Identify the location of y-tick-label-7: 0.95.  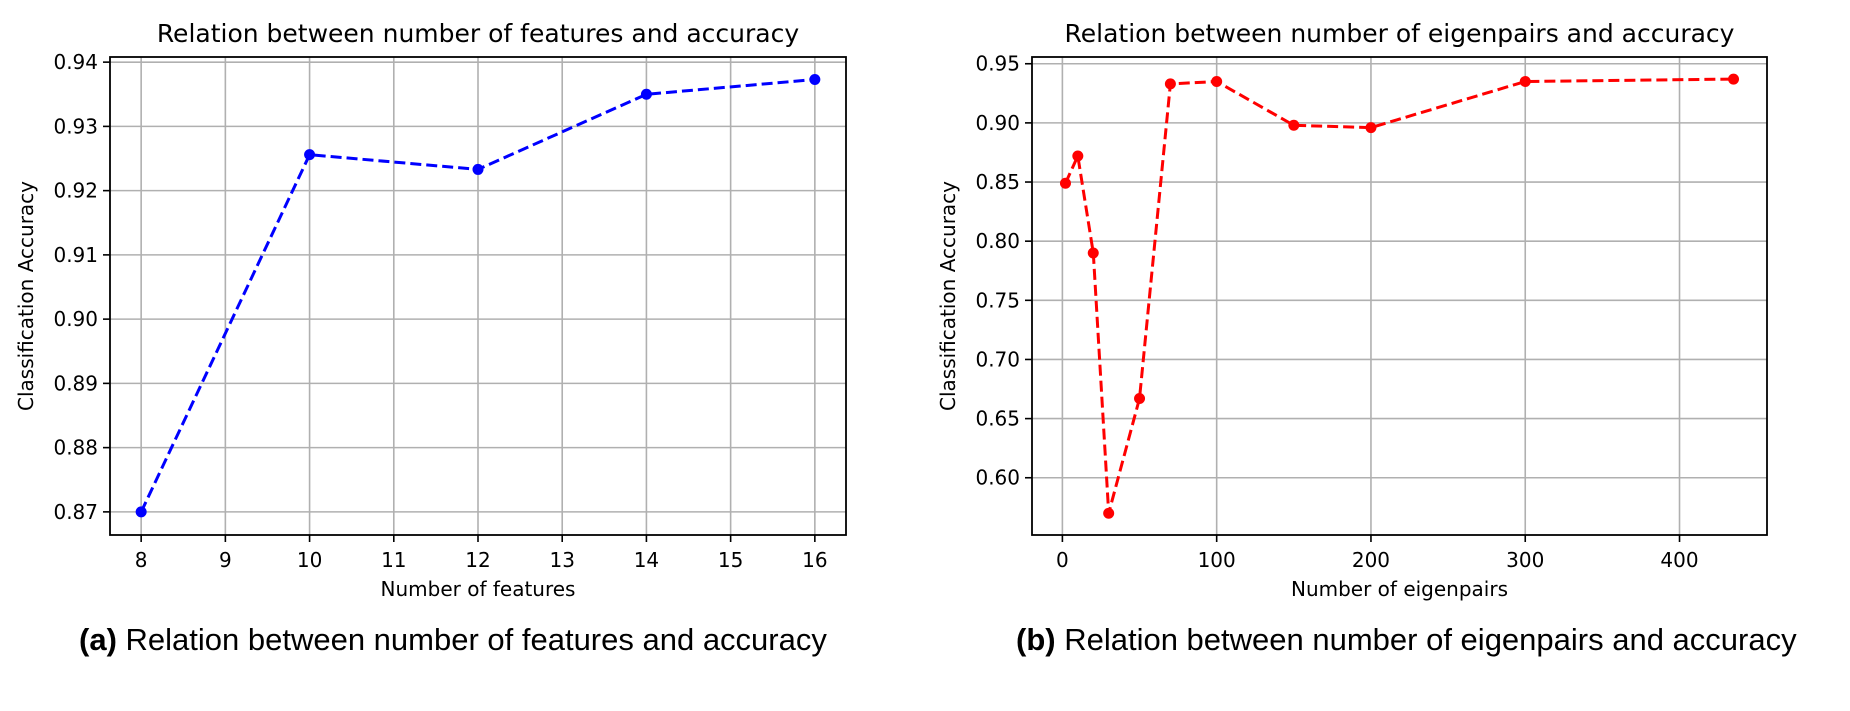
(997, 64).